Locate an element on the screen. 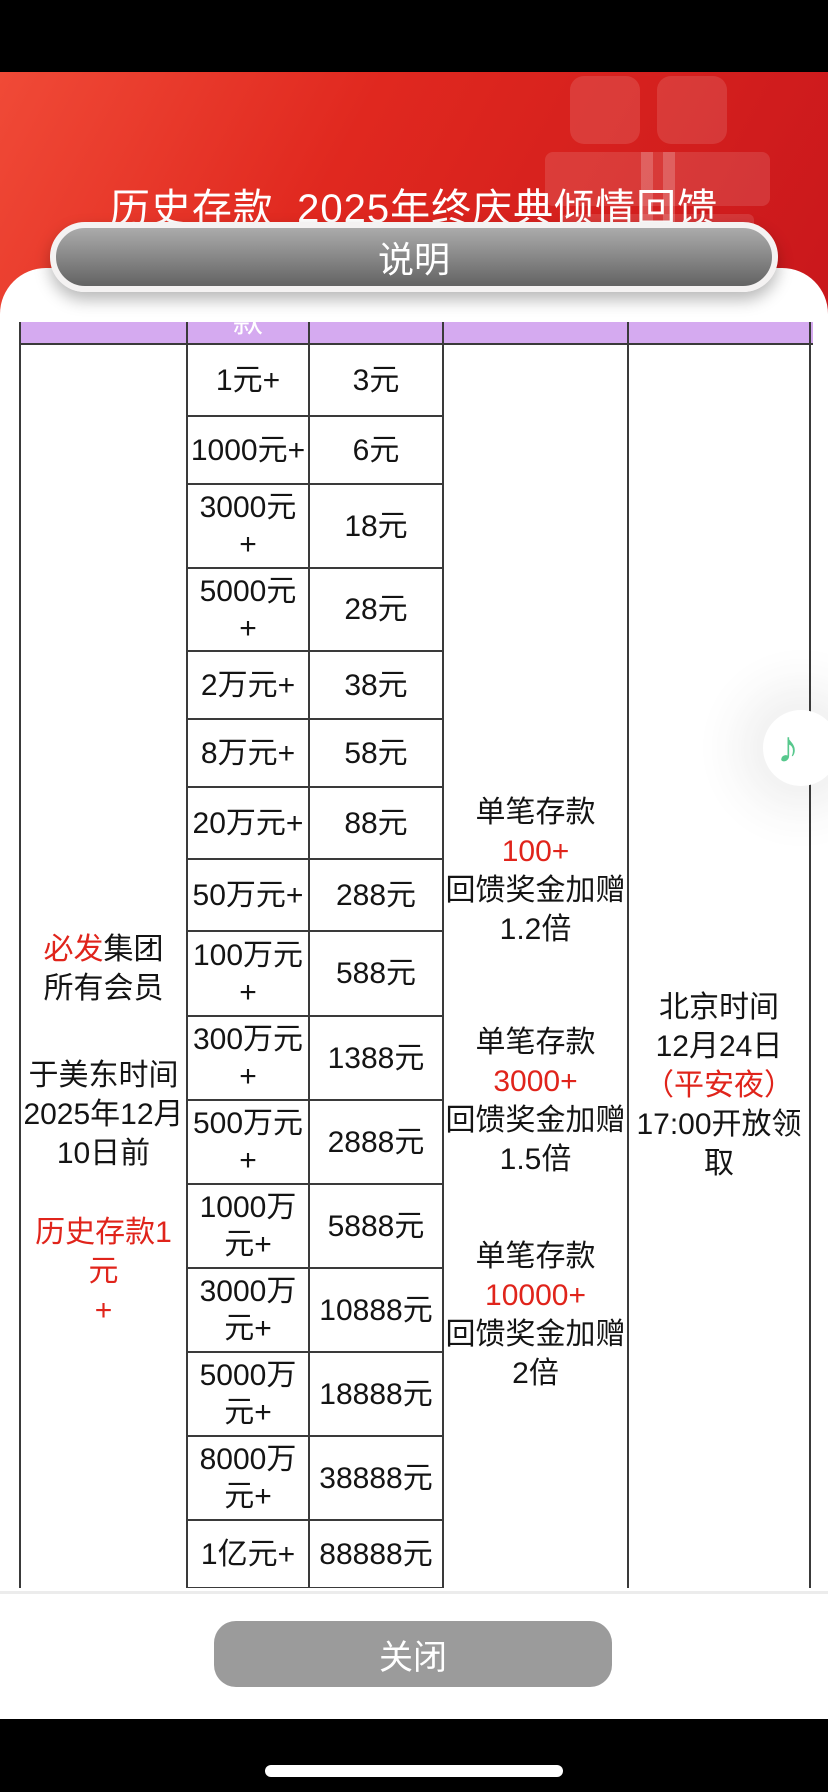 This screenshot has height=1792, width=828. tier-bonus-cell: 28元 is located at coordinates (376, 610).